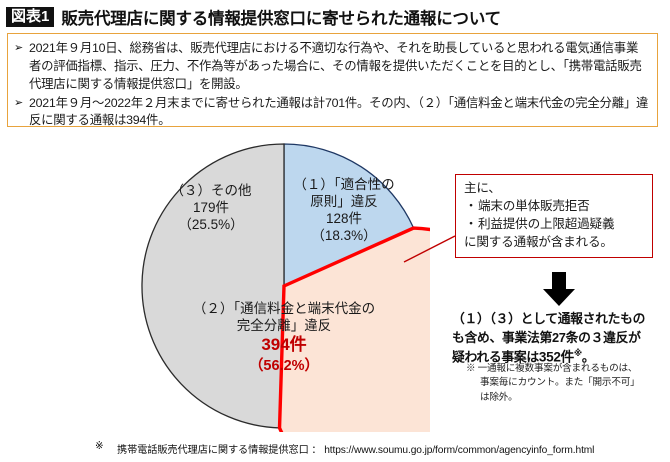 The height and width of the screenshot is (462, 670). What do you see at coordinates (538, 241) in the screenshot?
I see `callout-tail: に関する通報が含まれる。` at bounding box center [538, 241].